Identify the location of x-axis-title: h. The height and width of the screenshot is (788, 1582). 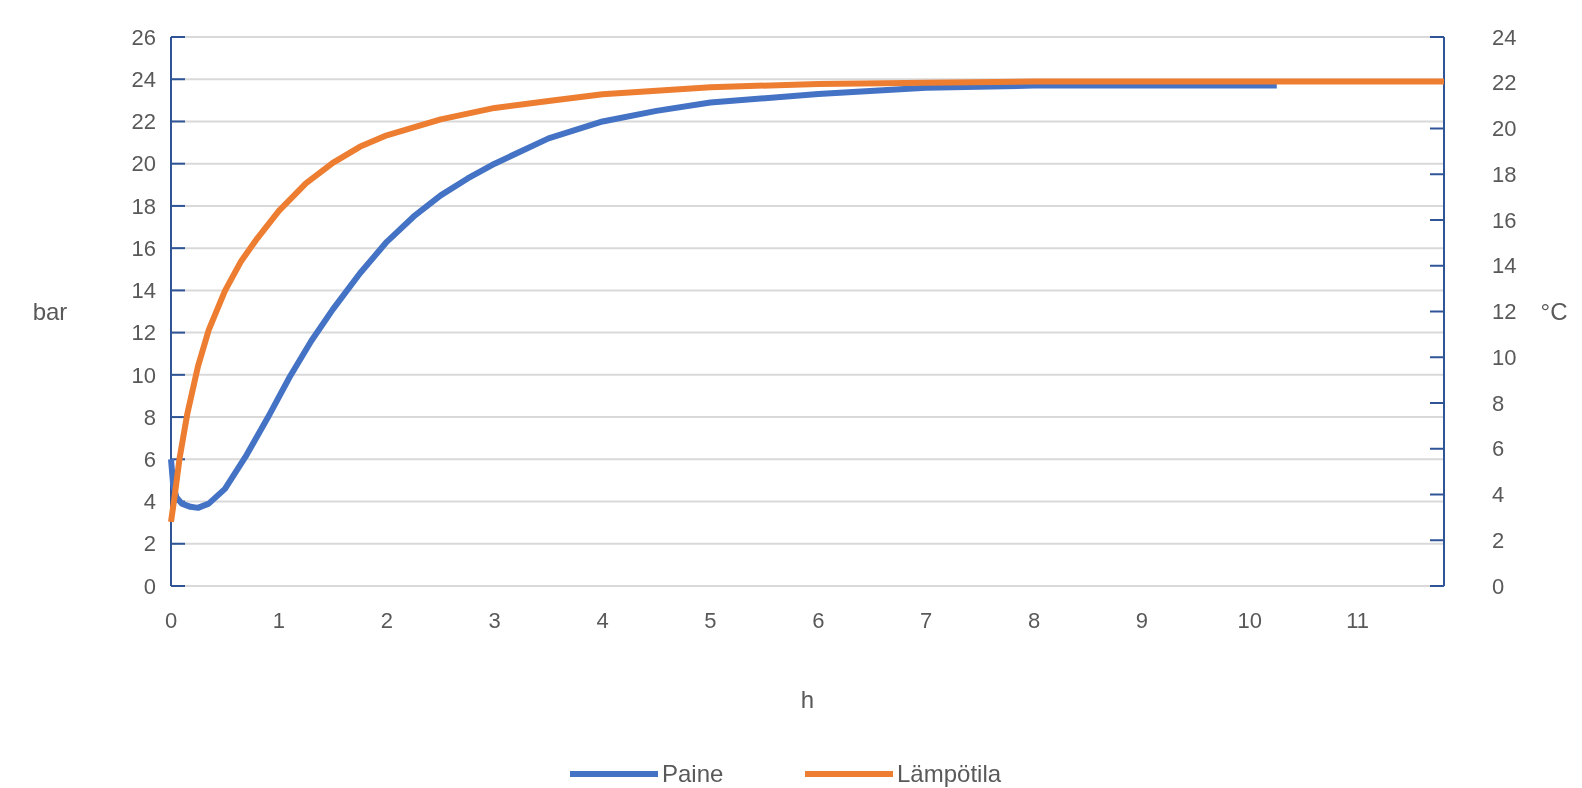
(807, 699).